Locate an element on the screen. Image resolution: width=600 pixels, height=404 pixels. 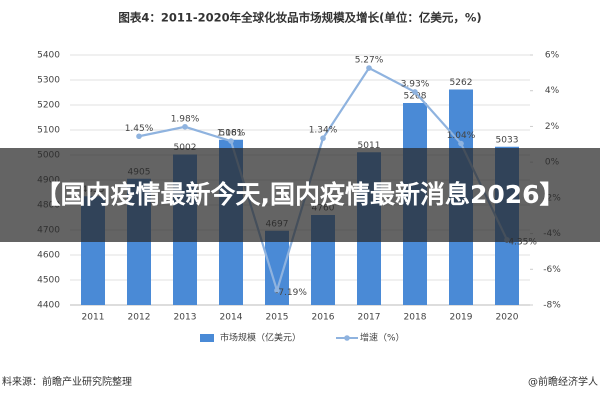
y-tick-label: 5300 is located at coordinates (48, 81).